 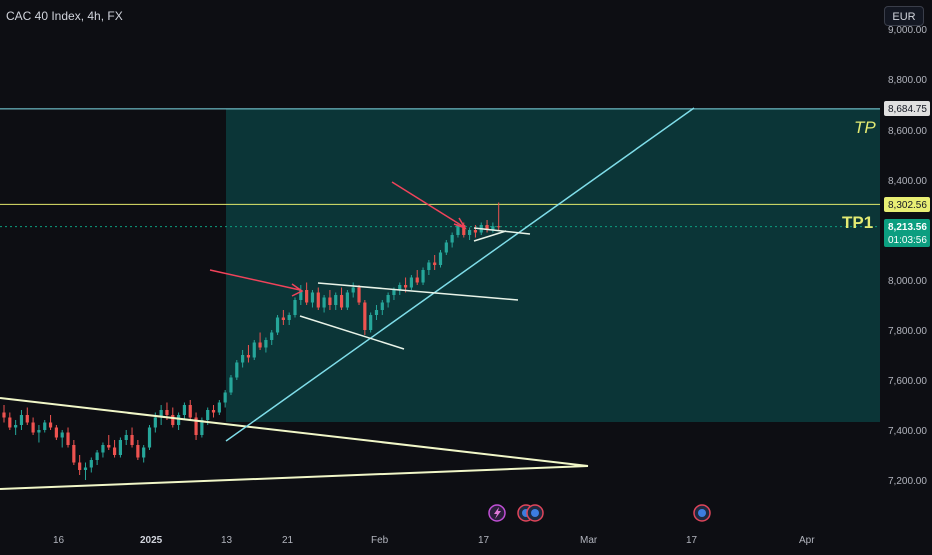 I want to click on triangle-lower-line, so click(x=294, y=477).